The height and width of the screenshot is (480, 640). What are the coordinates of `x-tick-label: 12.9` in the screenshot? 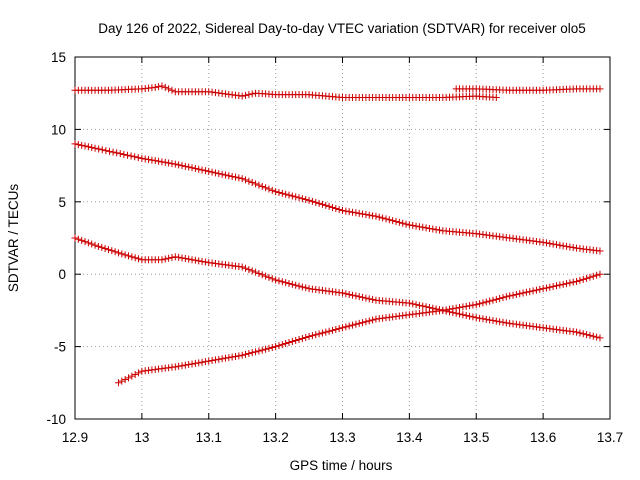 It's located at (75, 437).